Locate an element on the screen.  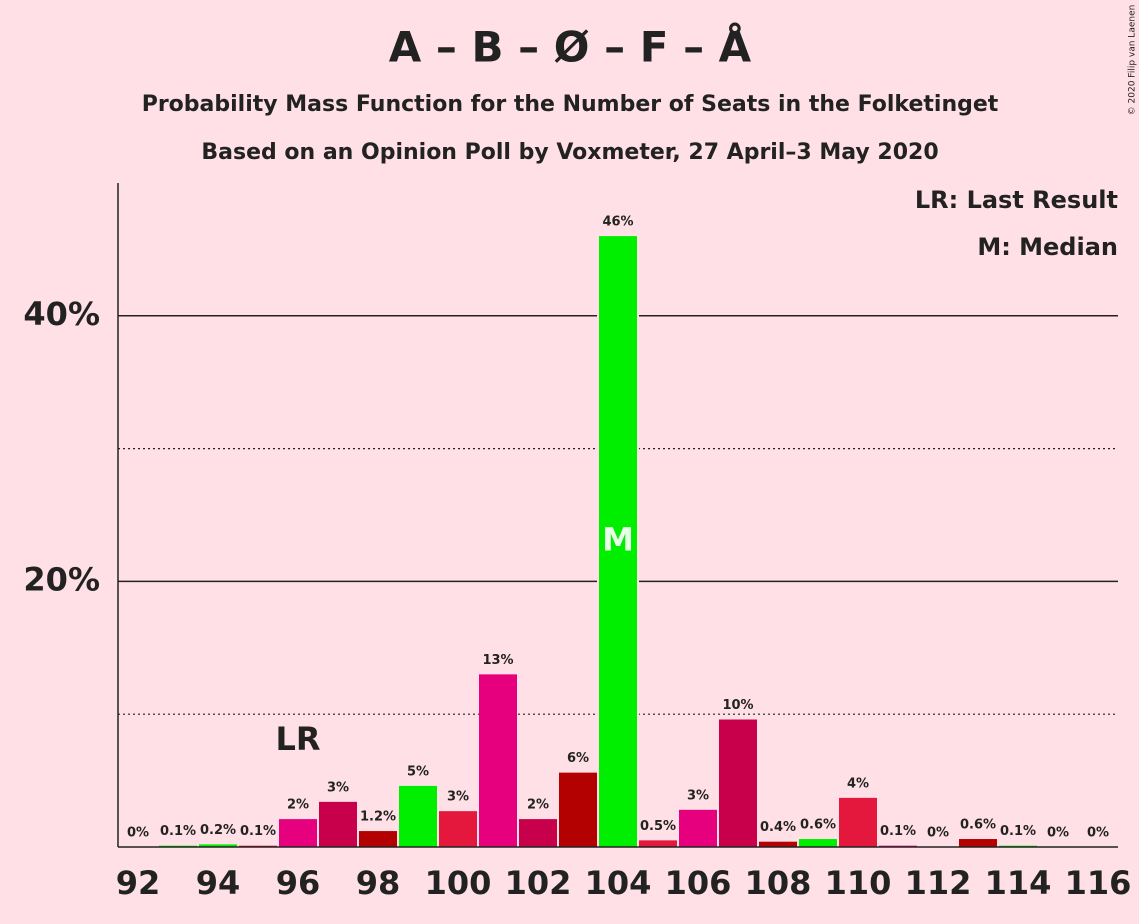
x-tick-label: 98 is located at coordinates (378, 883).